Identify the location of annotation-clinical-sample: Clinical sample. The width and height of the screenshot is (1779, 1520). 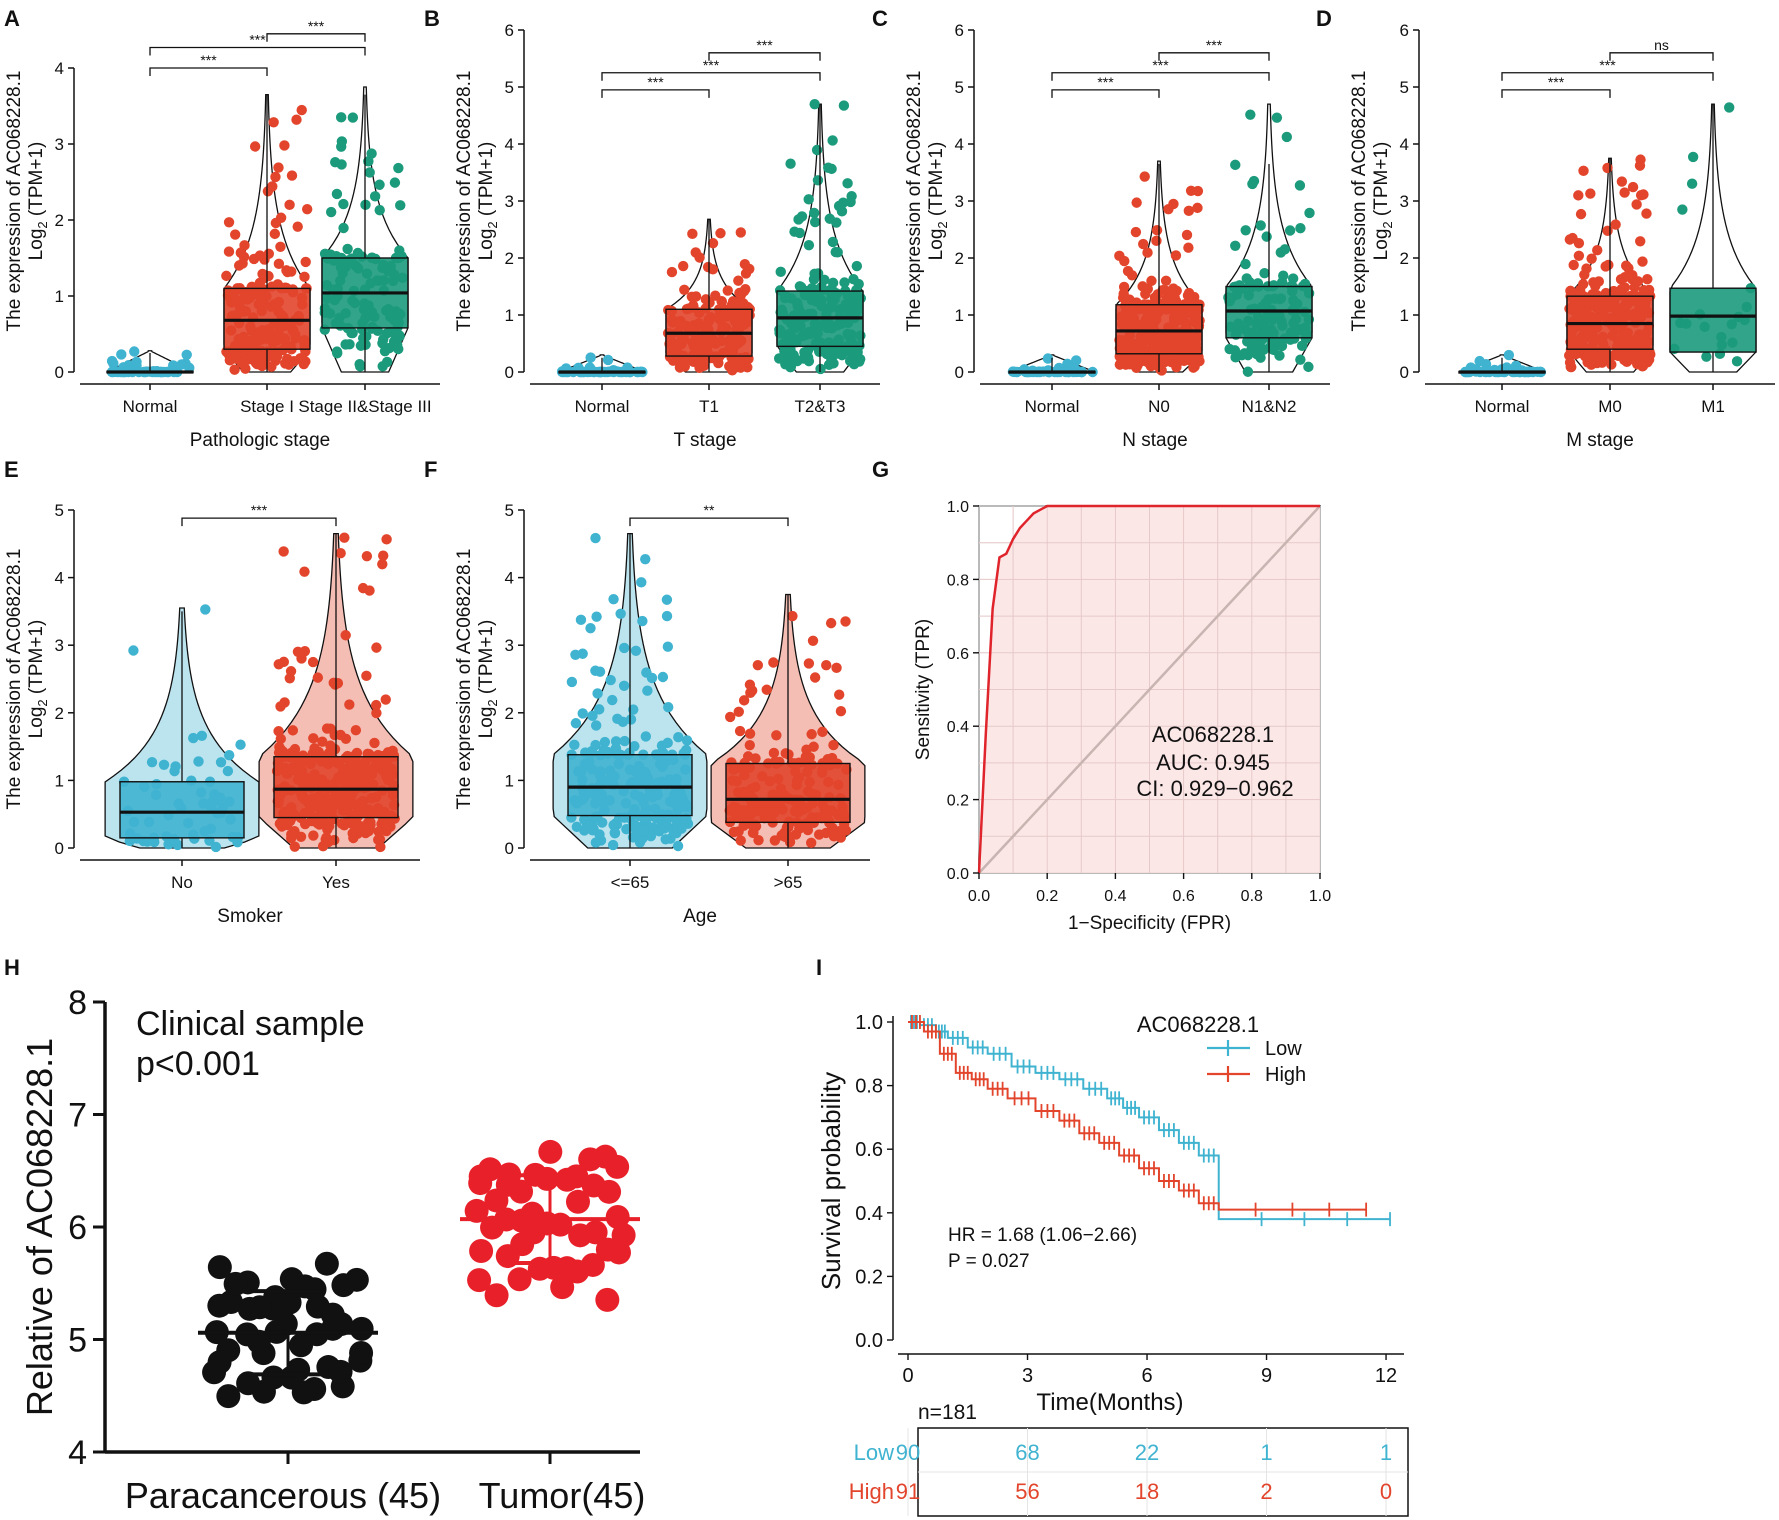
(250, 1024).